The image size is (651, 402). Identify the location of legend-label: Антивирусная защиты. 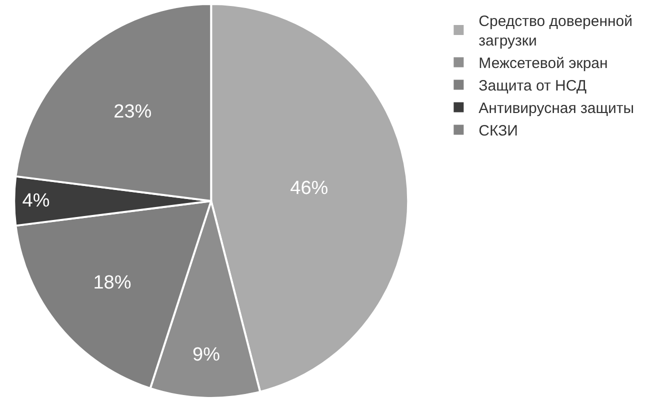
(556, 109).